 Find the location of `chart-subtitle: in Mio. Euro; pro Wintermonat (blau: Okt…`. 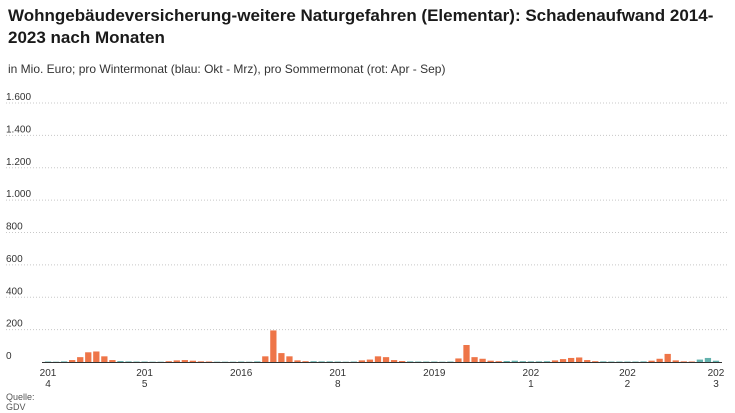

chart-subtitle: in Mio. Euro; pro Wintermonat (blau: Okt… is located at coordinates (227, 69).